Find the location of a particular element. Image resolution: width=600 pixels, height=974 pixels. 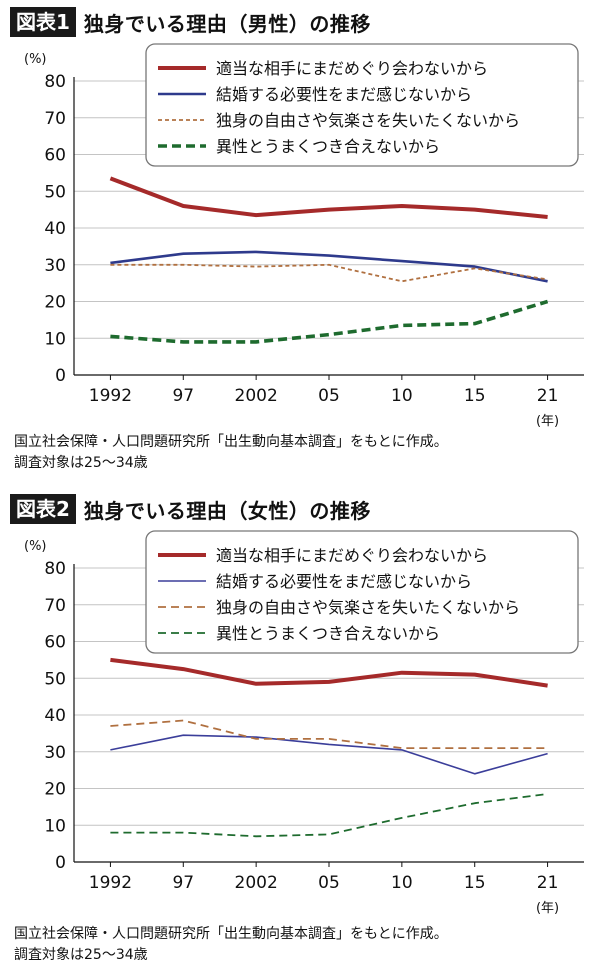

chart-header: 図表2 独身でいる理由（女性）の推移 is located at coordinates (190, 509).